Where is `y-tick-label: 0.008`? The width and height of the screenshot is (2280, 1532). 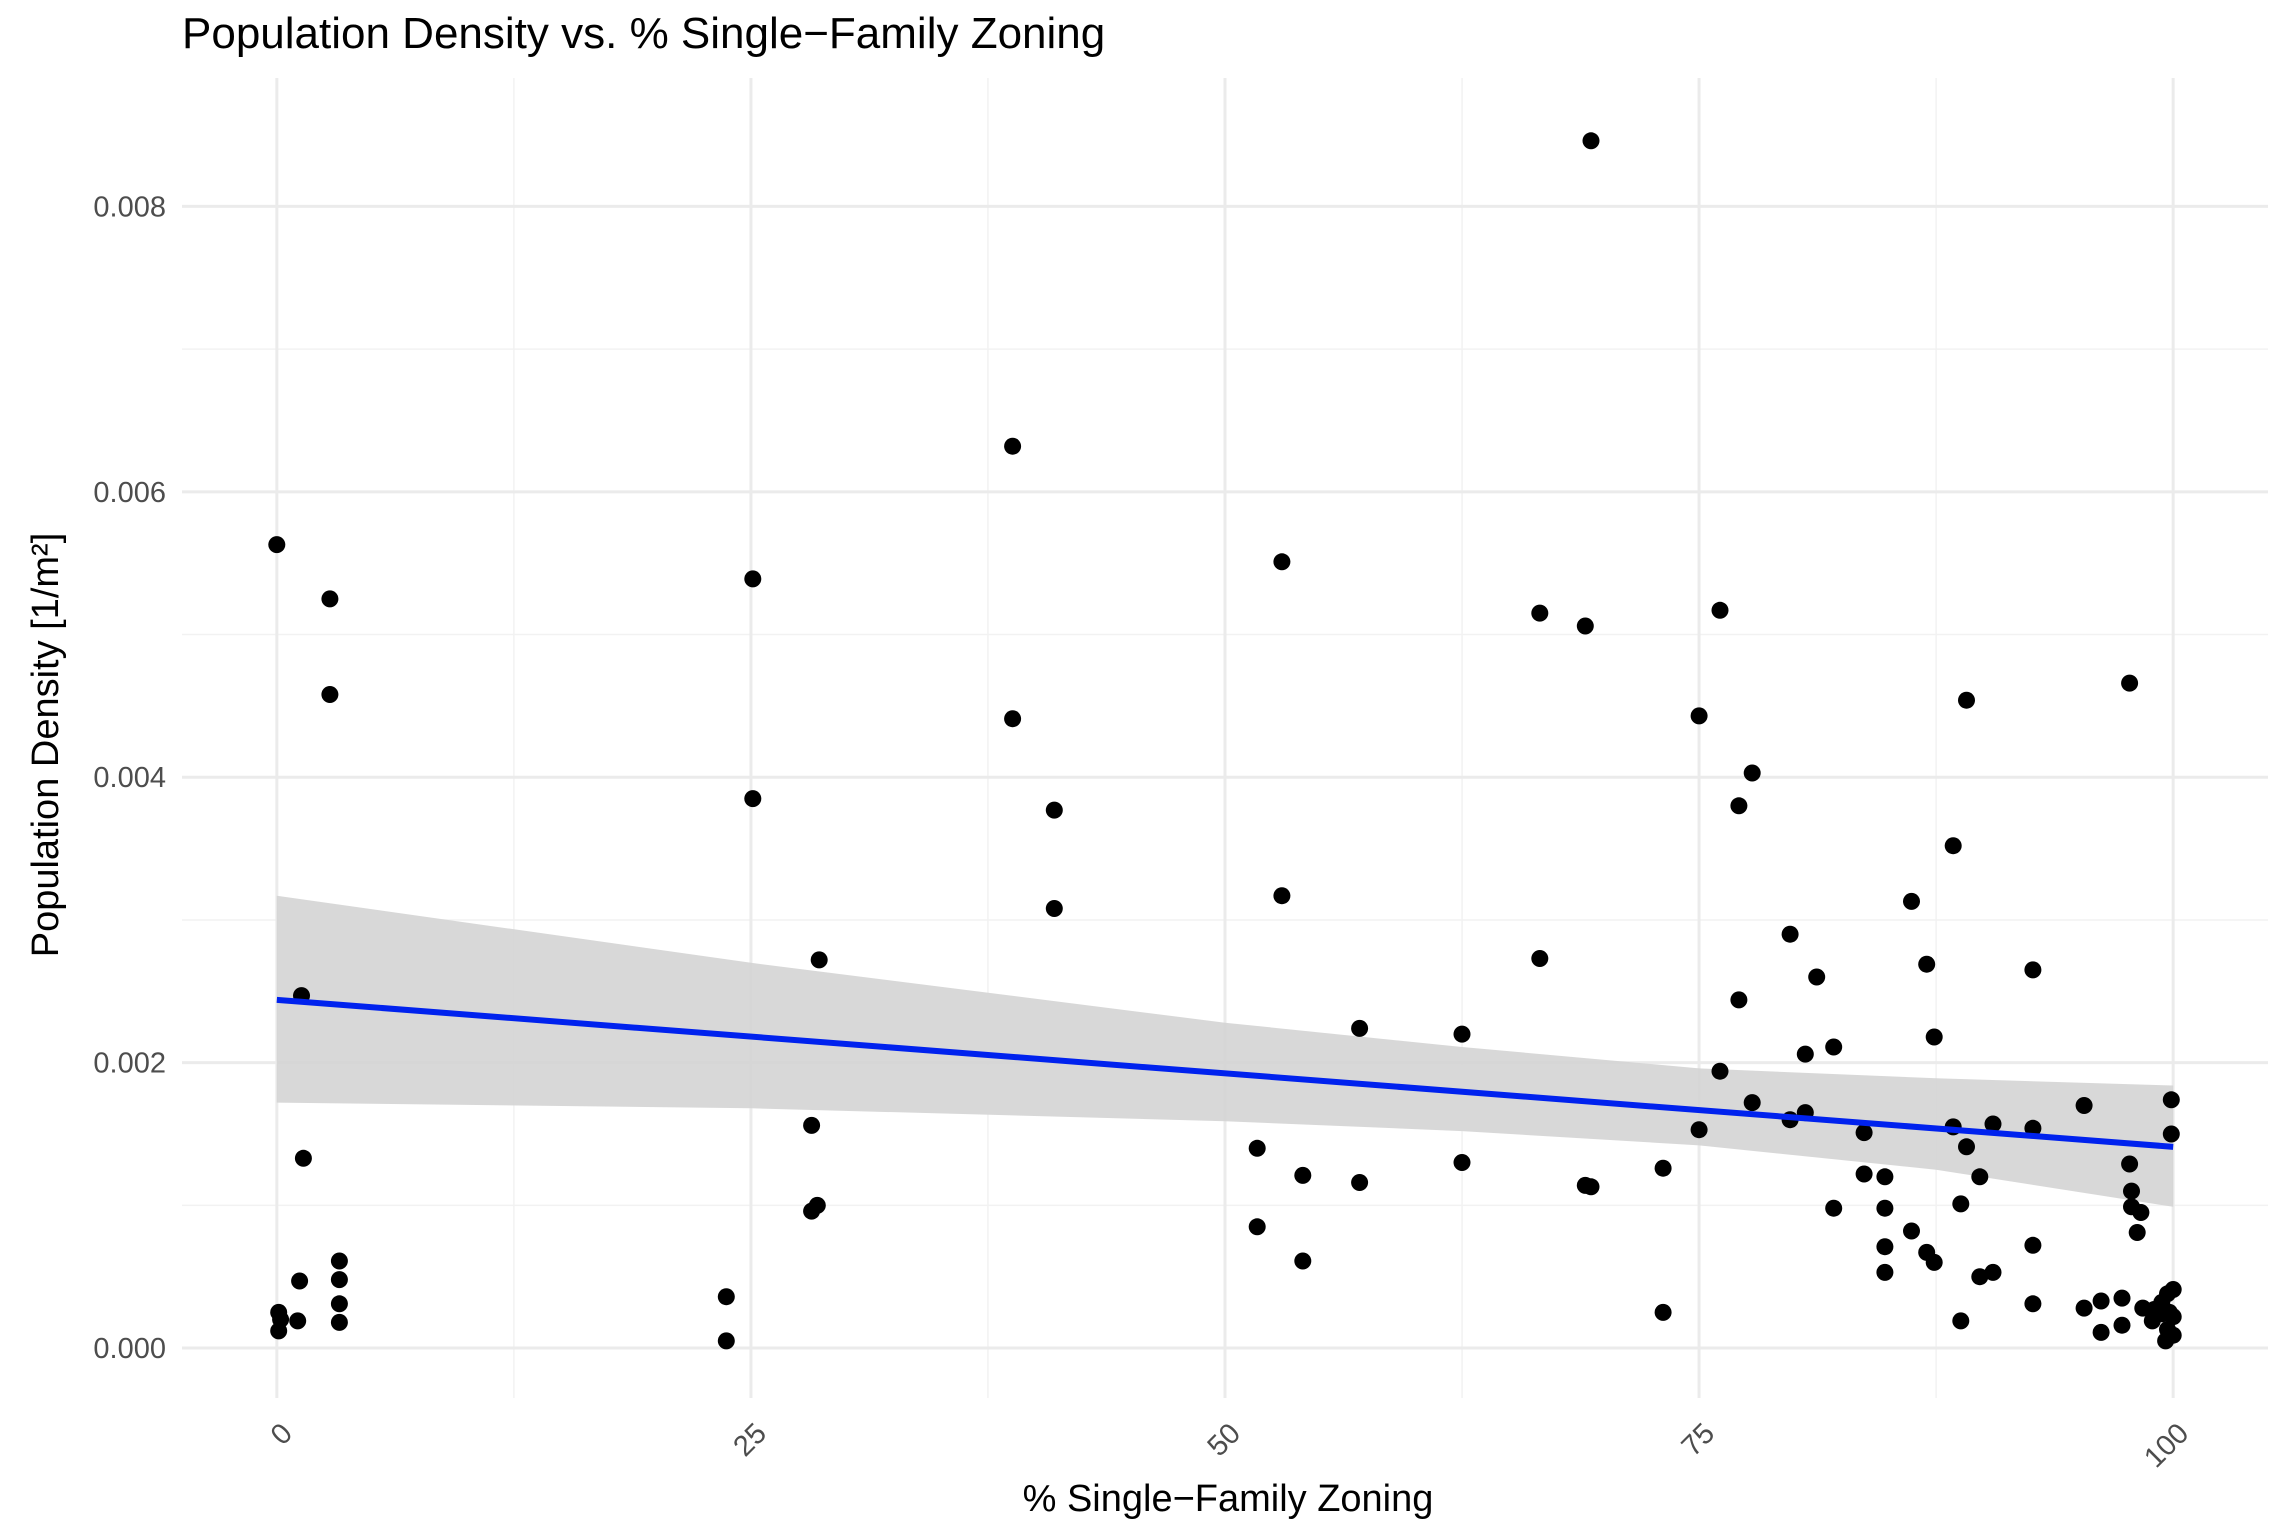
y-tick-label: 0.008 is located at coordinates (129, 207).